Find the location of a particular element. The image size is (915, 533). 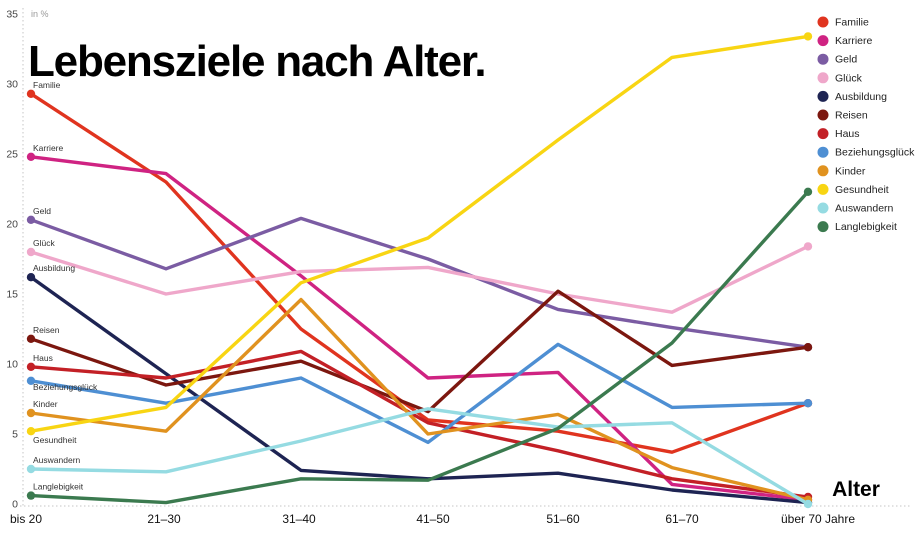

series-glück is located at coordinates (419, 278).